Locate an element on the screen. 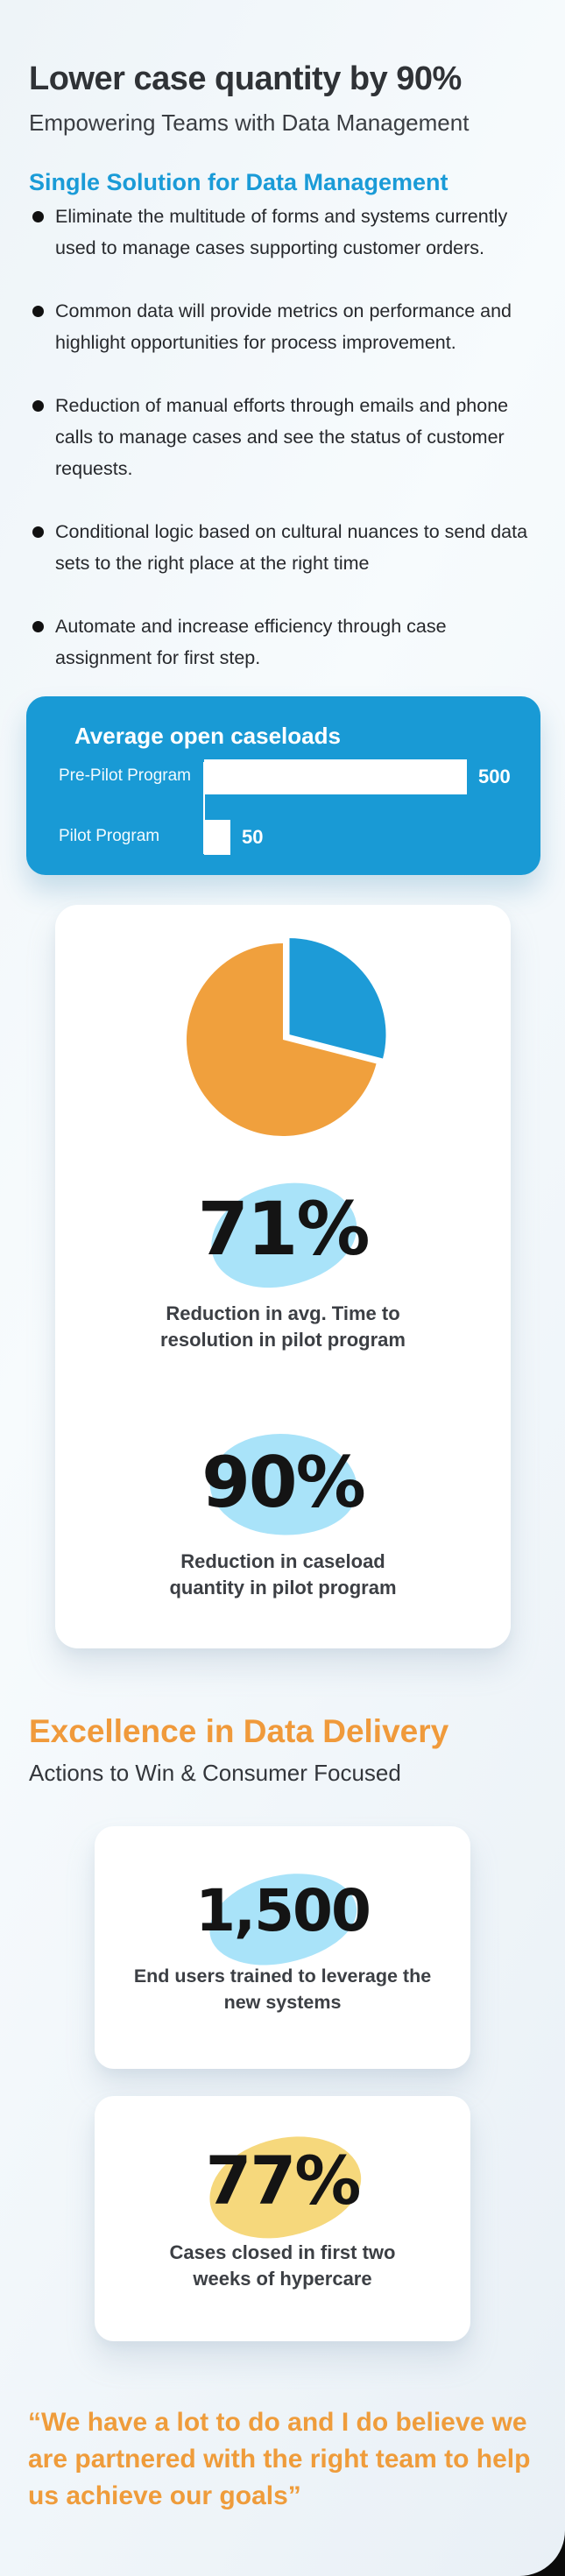 The width and height of the screenshot is (565, 2576). stat-value-90: 90% is located at coordinates (283, 1482).